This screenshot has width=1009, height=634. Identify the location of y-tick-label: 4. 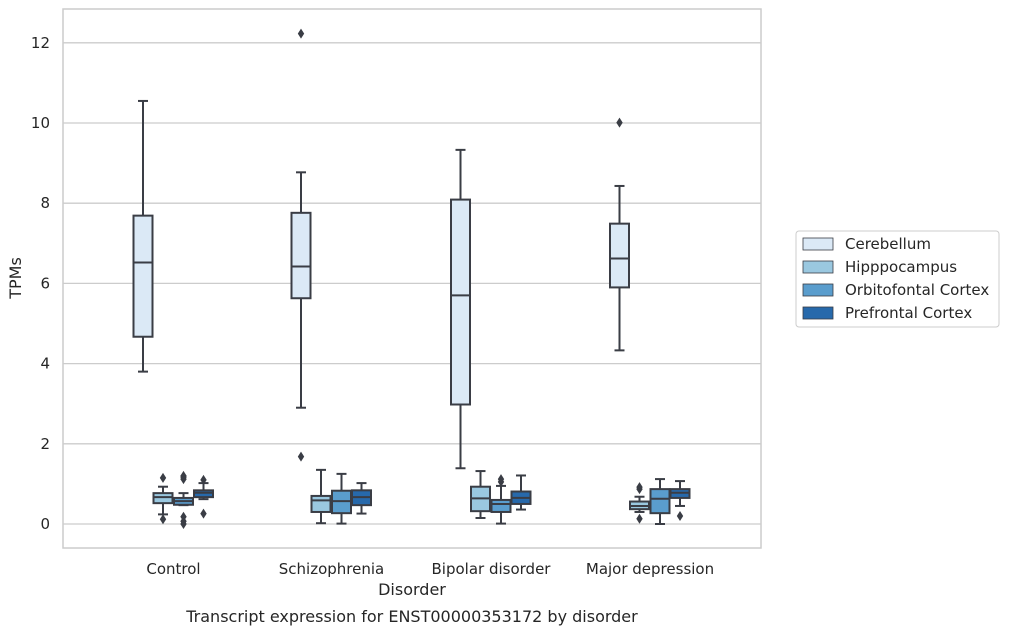
(45, 364).